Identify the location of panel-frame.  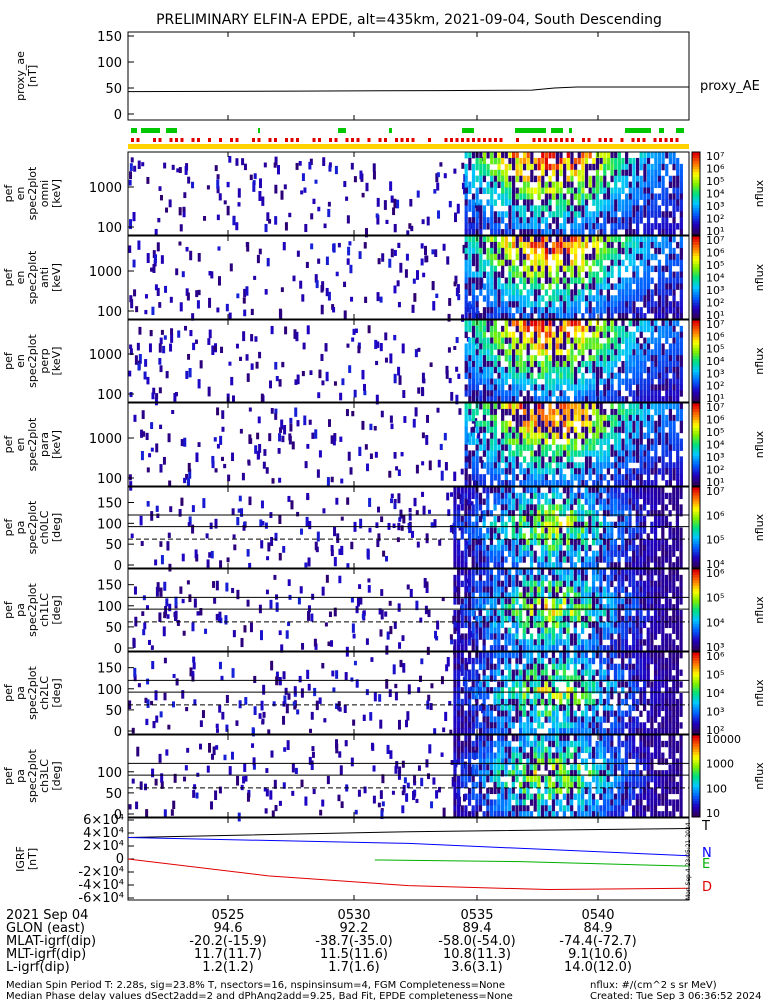
(408, 527).